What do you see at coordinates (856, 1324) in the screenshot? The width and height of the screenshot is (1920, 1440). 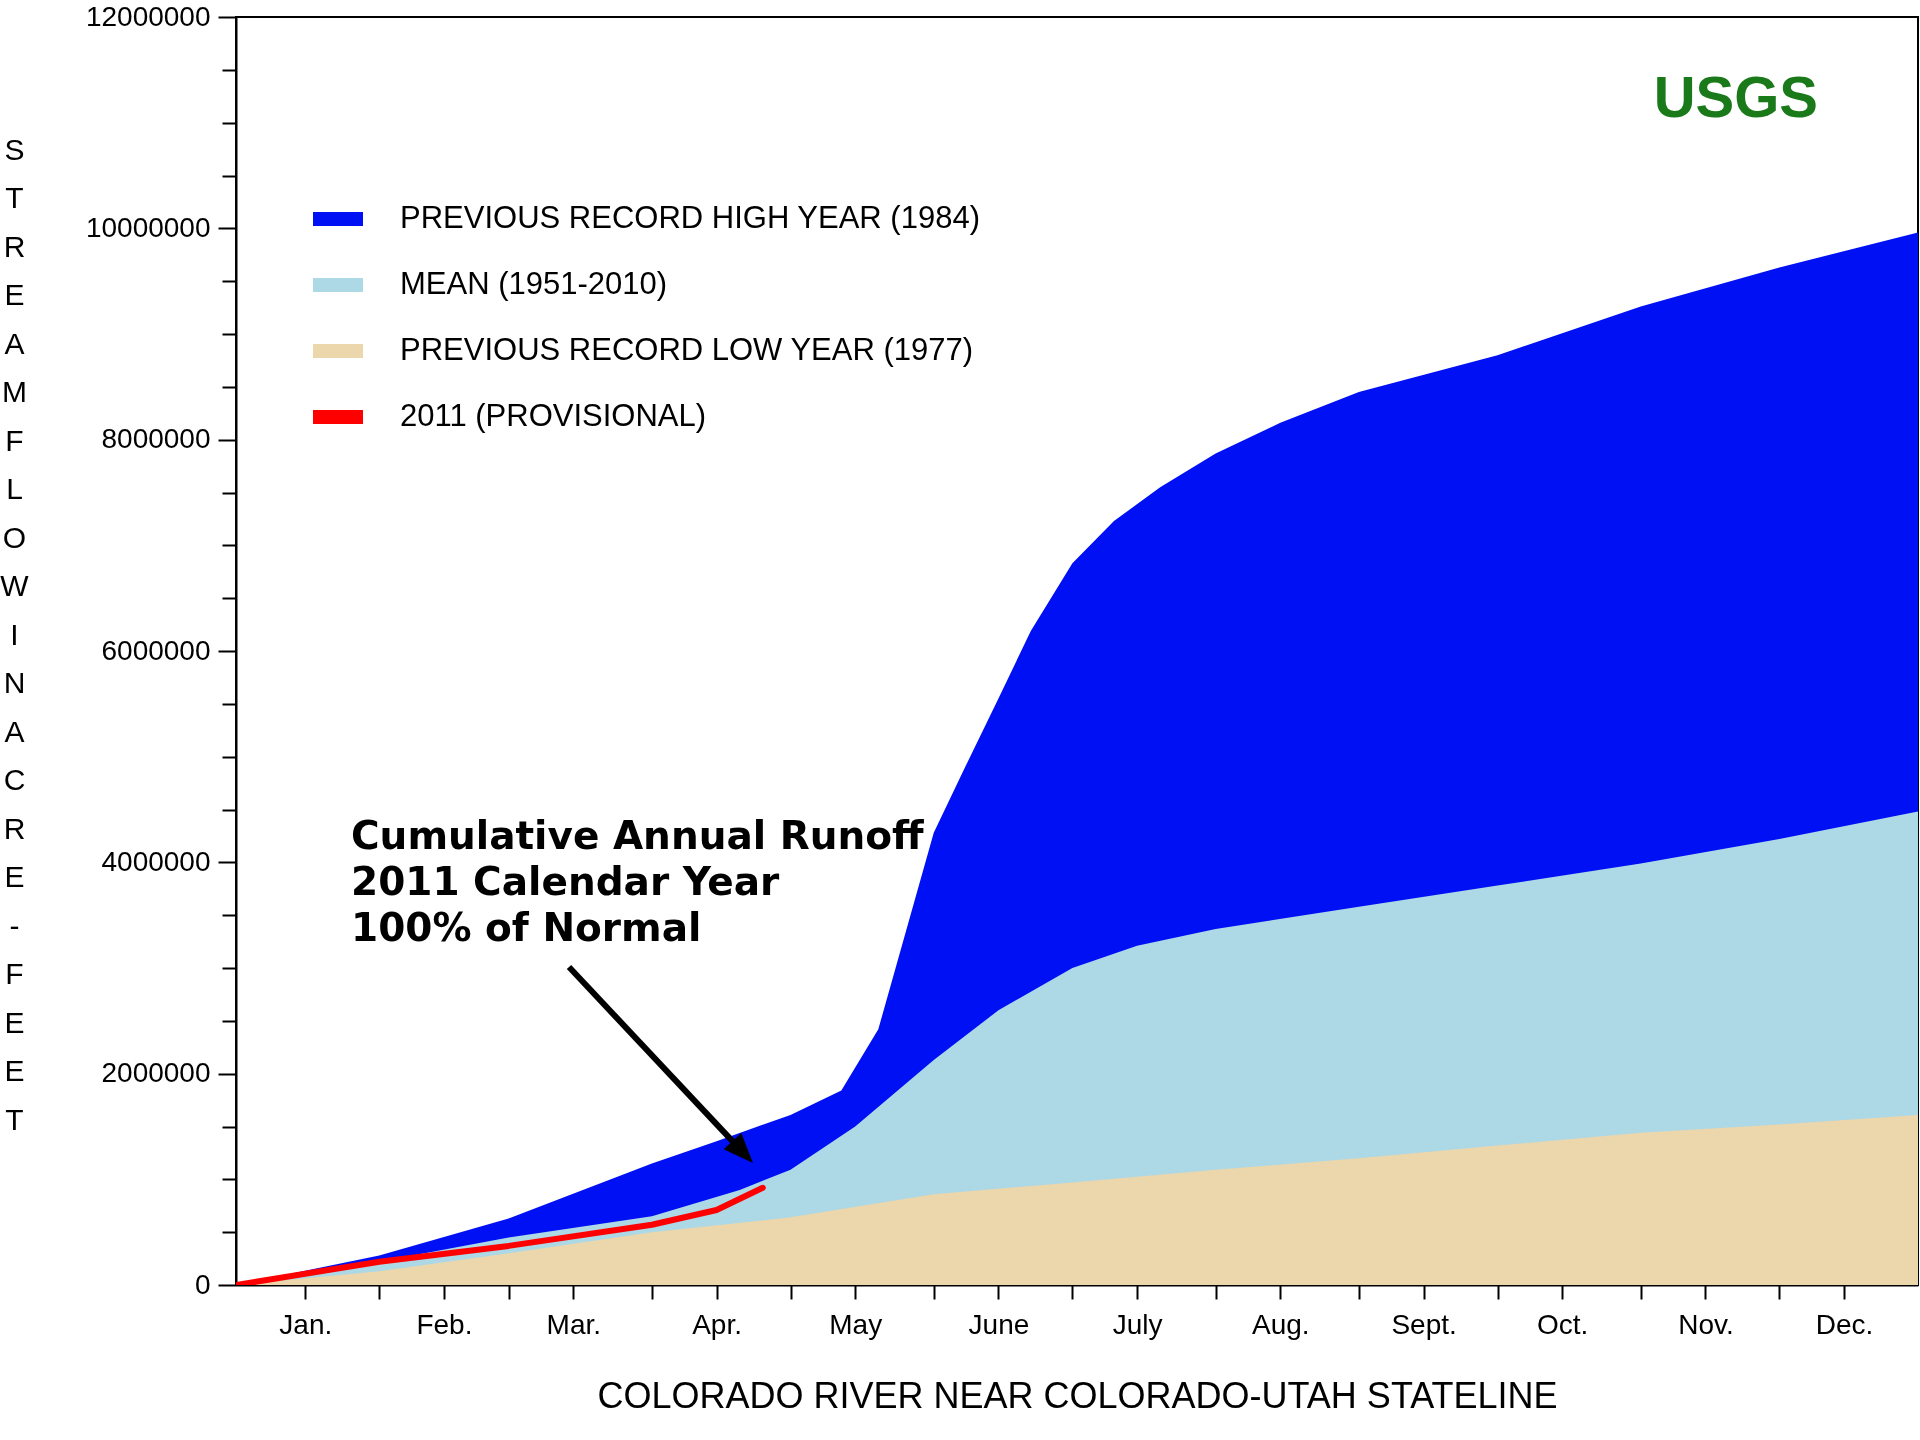 I see `x-tick-label: May` at bounding box center [856, 1324].